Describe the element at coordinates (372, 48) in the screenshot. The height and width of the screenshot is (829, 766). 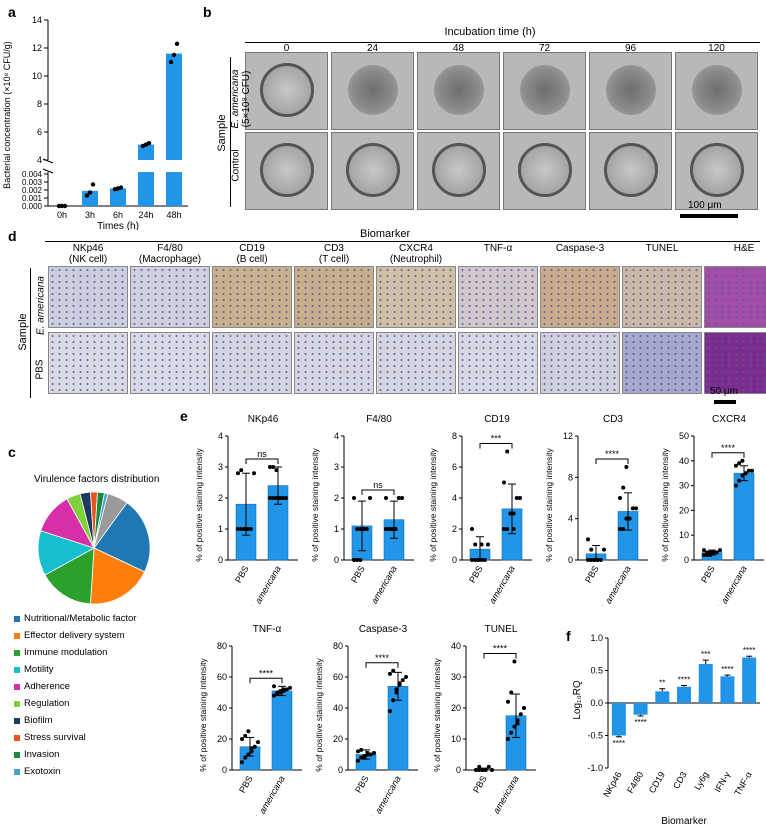
I see `time-label: 24` at that location.